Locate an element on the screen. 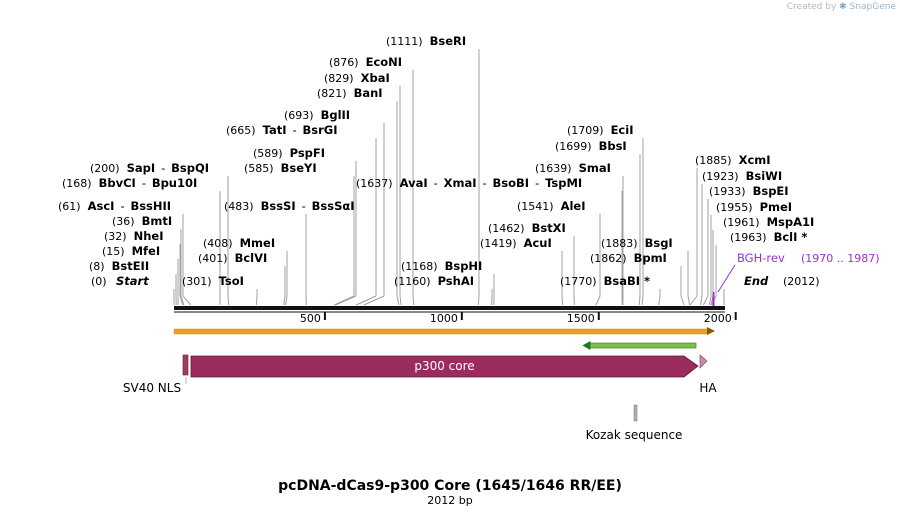  site-name-bani: BanI is located at coordinates (368, 93).